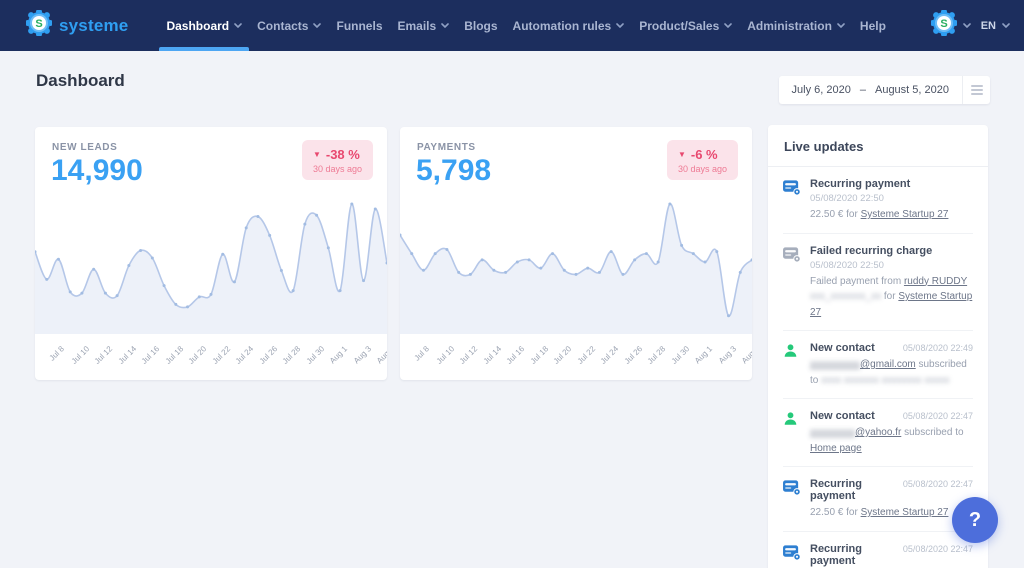 The width and height of the screenshot is (1024, 568). What do you see at coordinates (211, 263) in the screenshot?
I see `new-leads-chart` at bounding box center [211, 263].